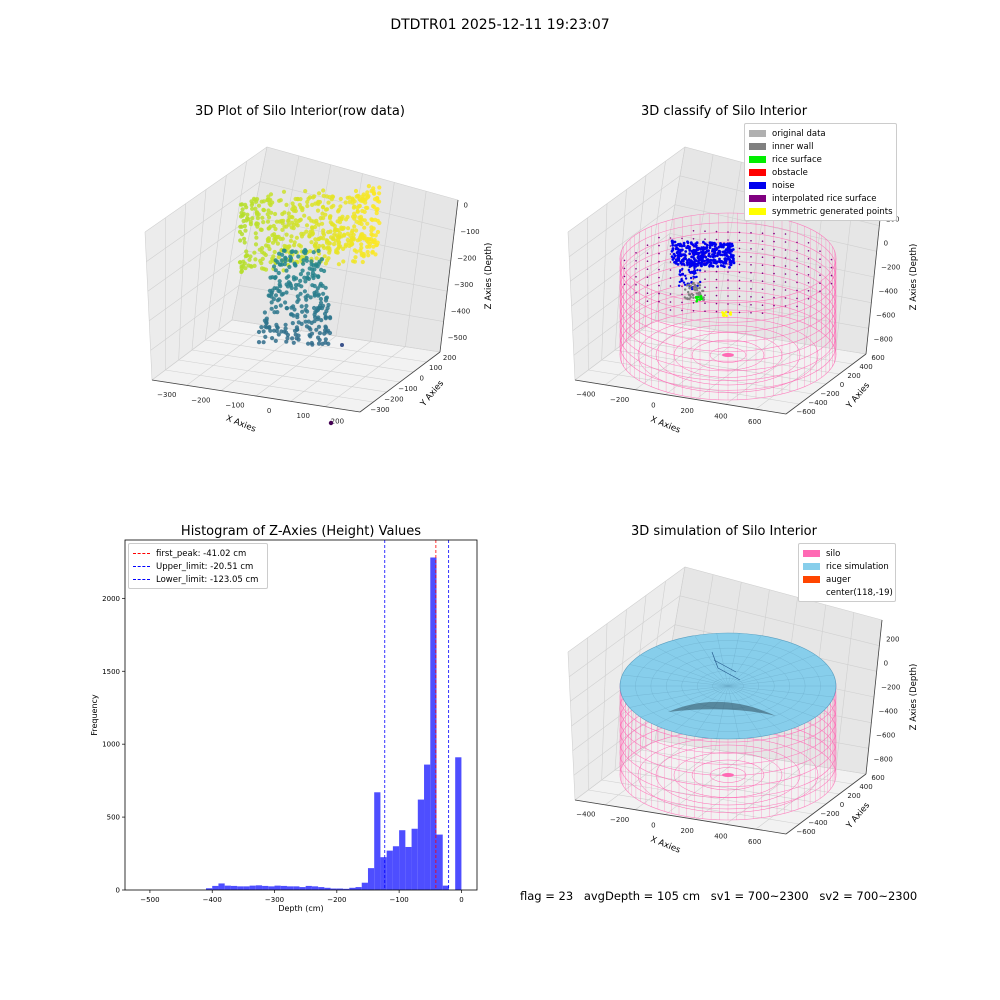 This screenshot has width=1000, height=1000. Describe the element at coordinates (877, 778) in the screenshot. I see `y-tick-label: 600` at that location.